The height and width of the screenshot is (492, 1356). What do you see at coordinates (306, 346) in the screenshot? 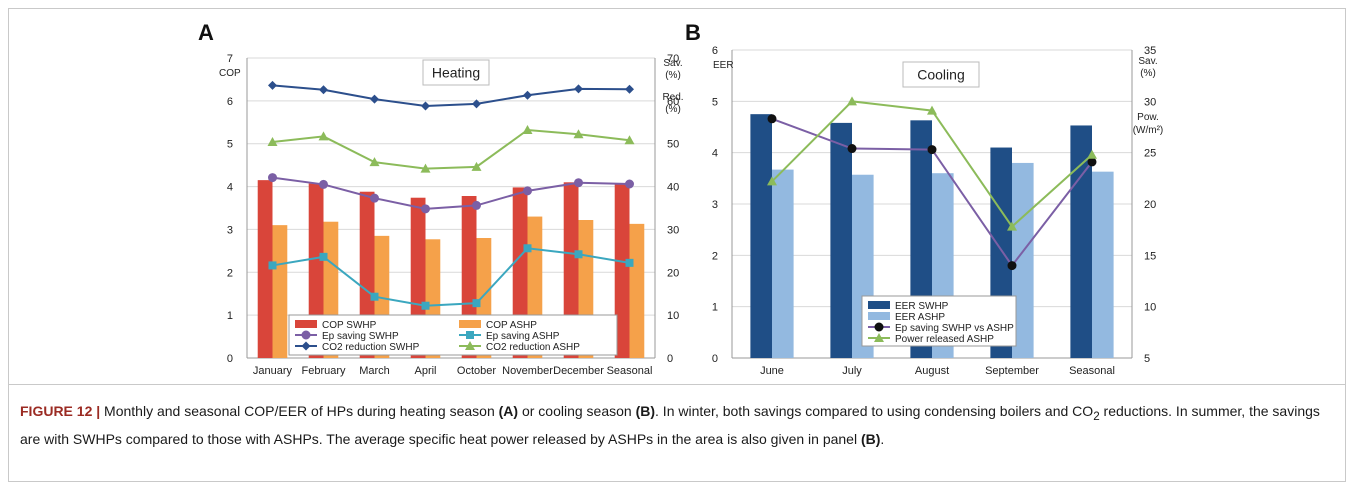
I see `legend-marker-co2-reduction-swhp` at bounding box center [306, 346].